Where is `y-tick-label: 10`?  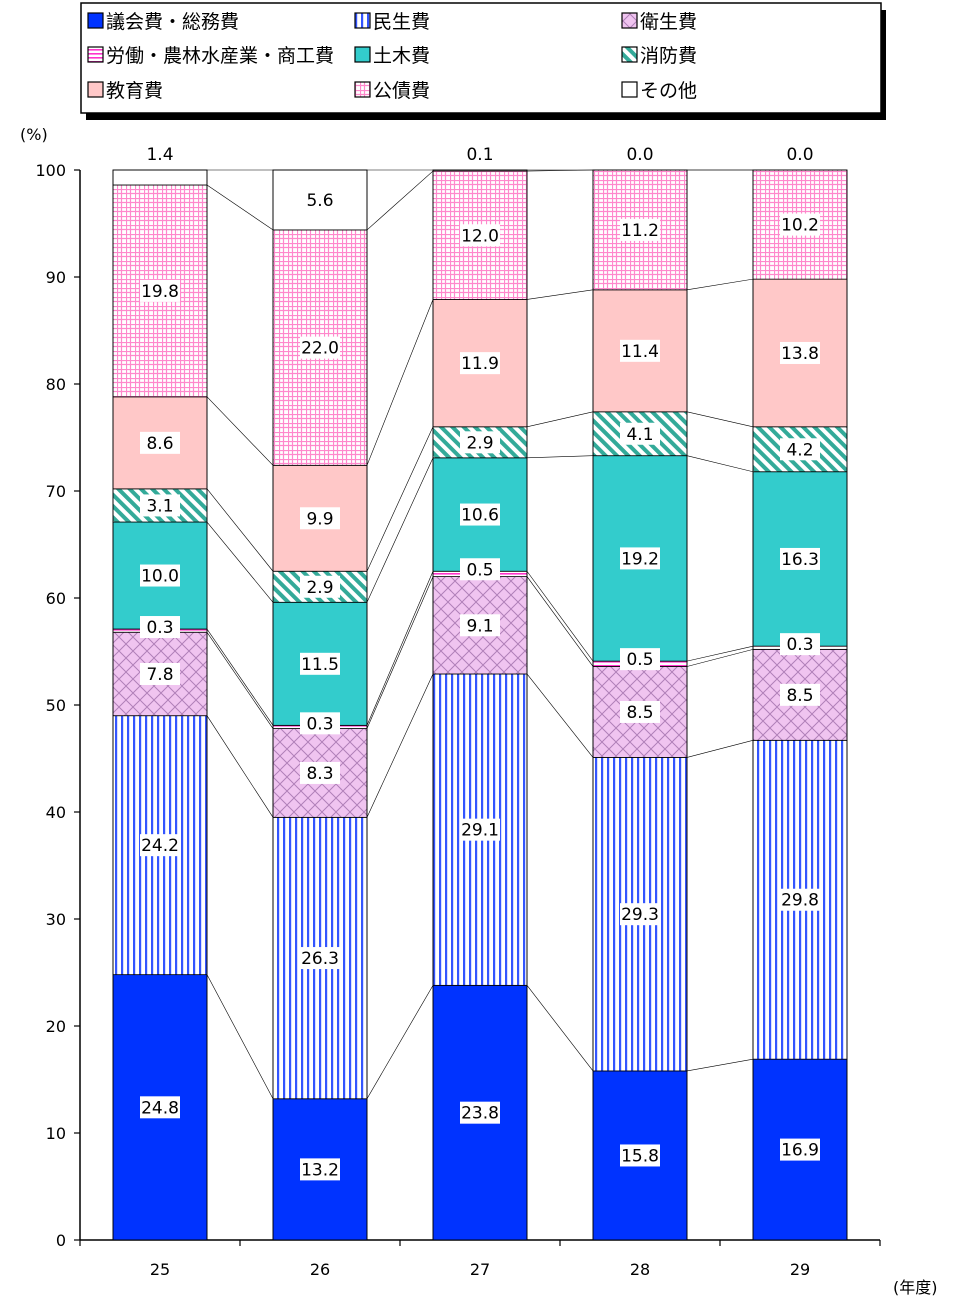 y-tick-label: 10 is located at coordinates (56, 1133).